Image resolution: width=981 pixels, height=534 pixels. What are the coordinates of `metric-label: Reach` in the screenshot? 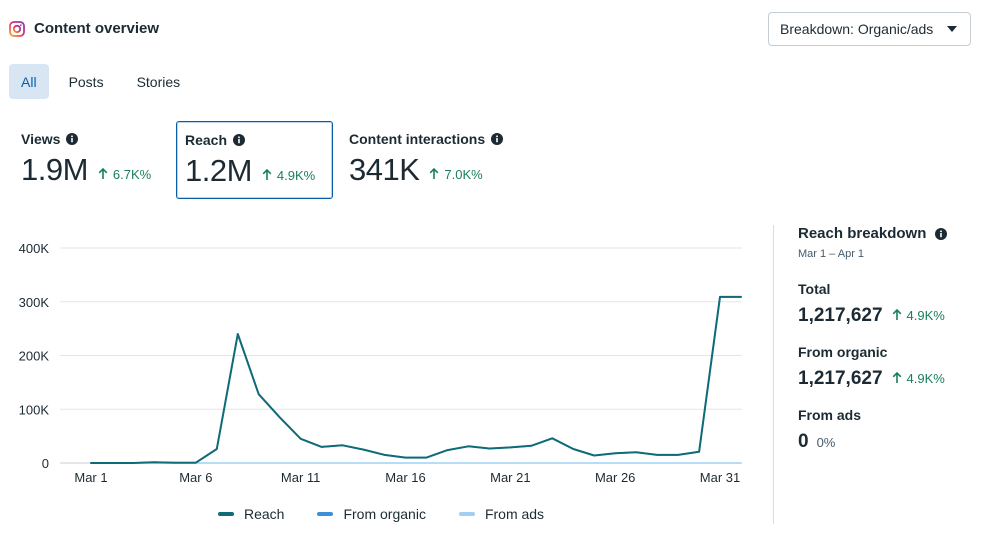 It's located at (206, 140).